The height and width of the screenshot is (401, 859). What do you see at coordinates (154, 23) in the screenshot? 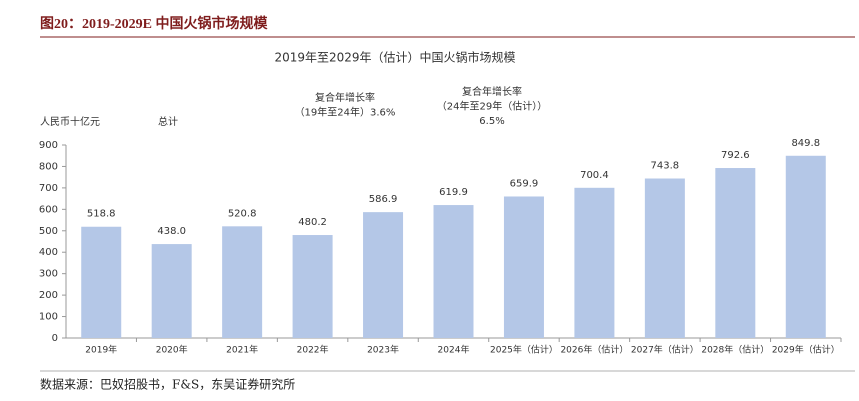
I see `figure-header: 图20：2019-2029E 中国火锅市场规模` at bounding box center [154, 23].